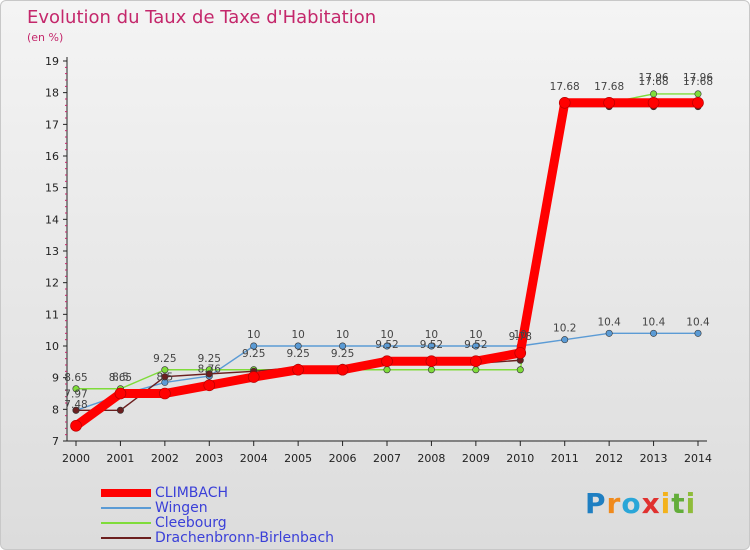  I want to click on brand-letter: r, so click(614, 503).